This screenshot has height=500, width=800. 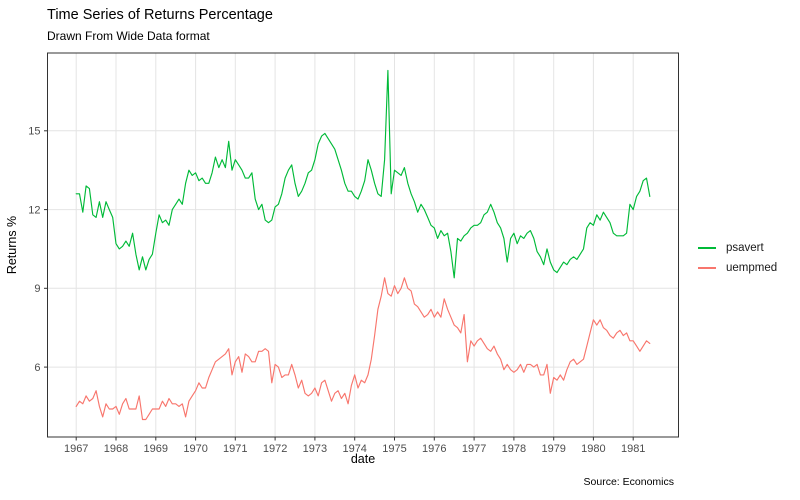 What do you see at coordinates (707, 248) in the screenshot?
I see `legend-key-line-psavert` at bounding box center [707, 248].